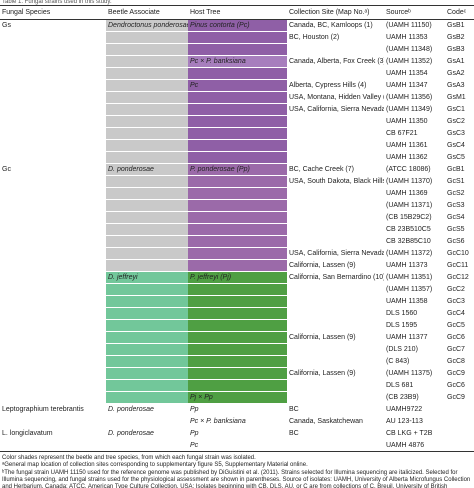  I want to click on table-cell: GsA2, so click(459, 73).